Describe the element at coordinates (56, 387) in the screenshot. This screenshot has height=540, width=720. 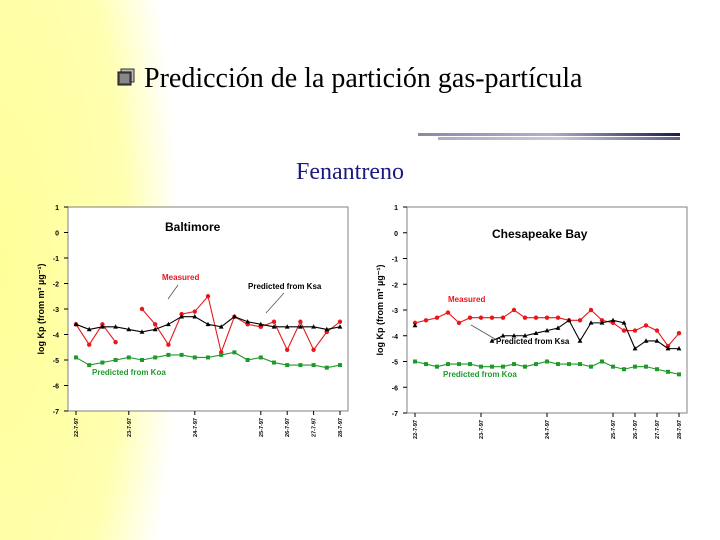
I see `y-tick-label: -6` at that location.